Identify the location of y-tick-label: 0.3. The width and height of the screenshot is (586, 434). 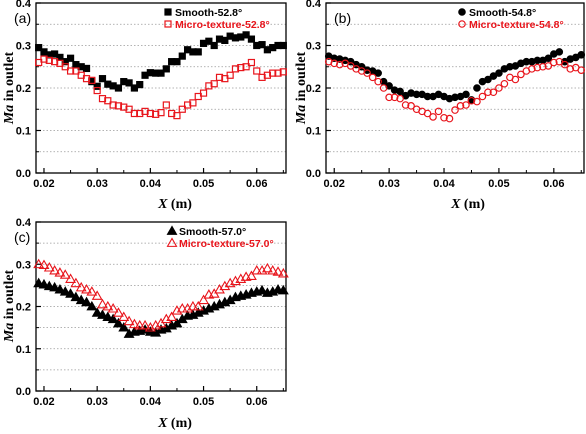
(23, 47).